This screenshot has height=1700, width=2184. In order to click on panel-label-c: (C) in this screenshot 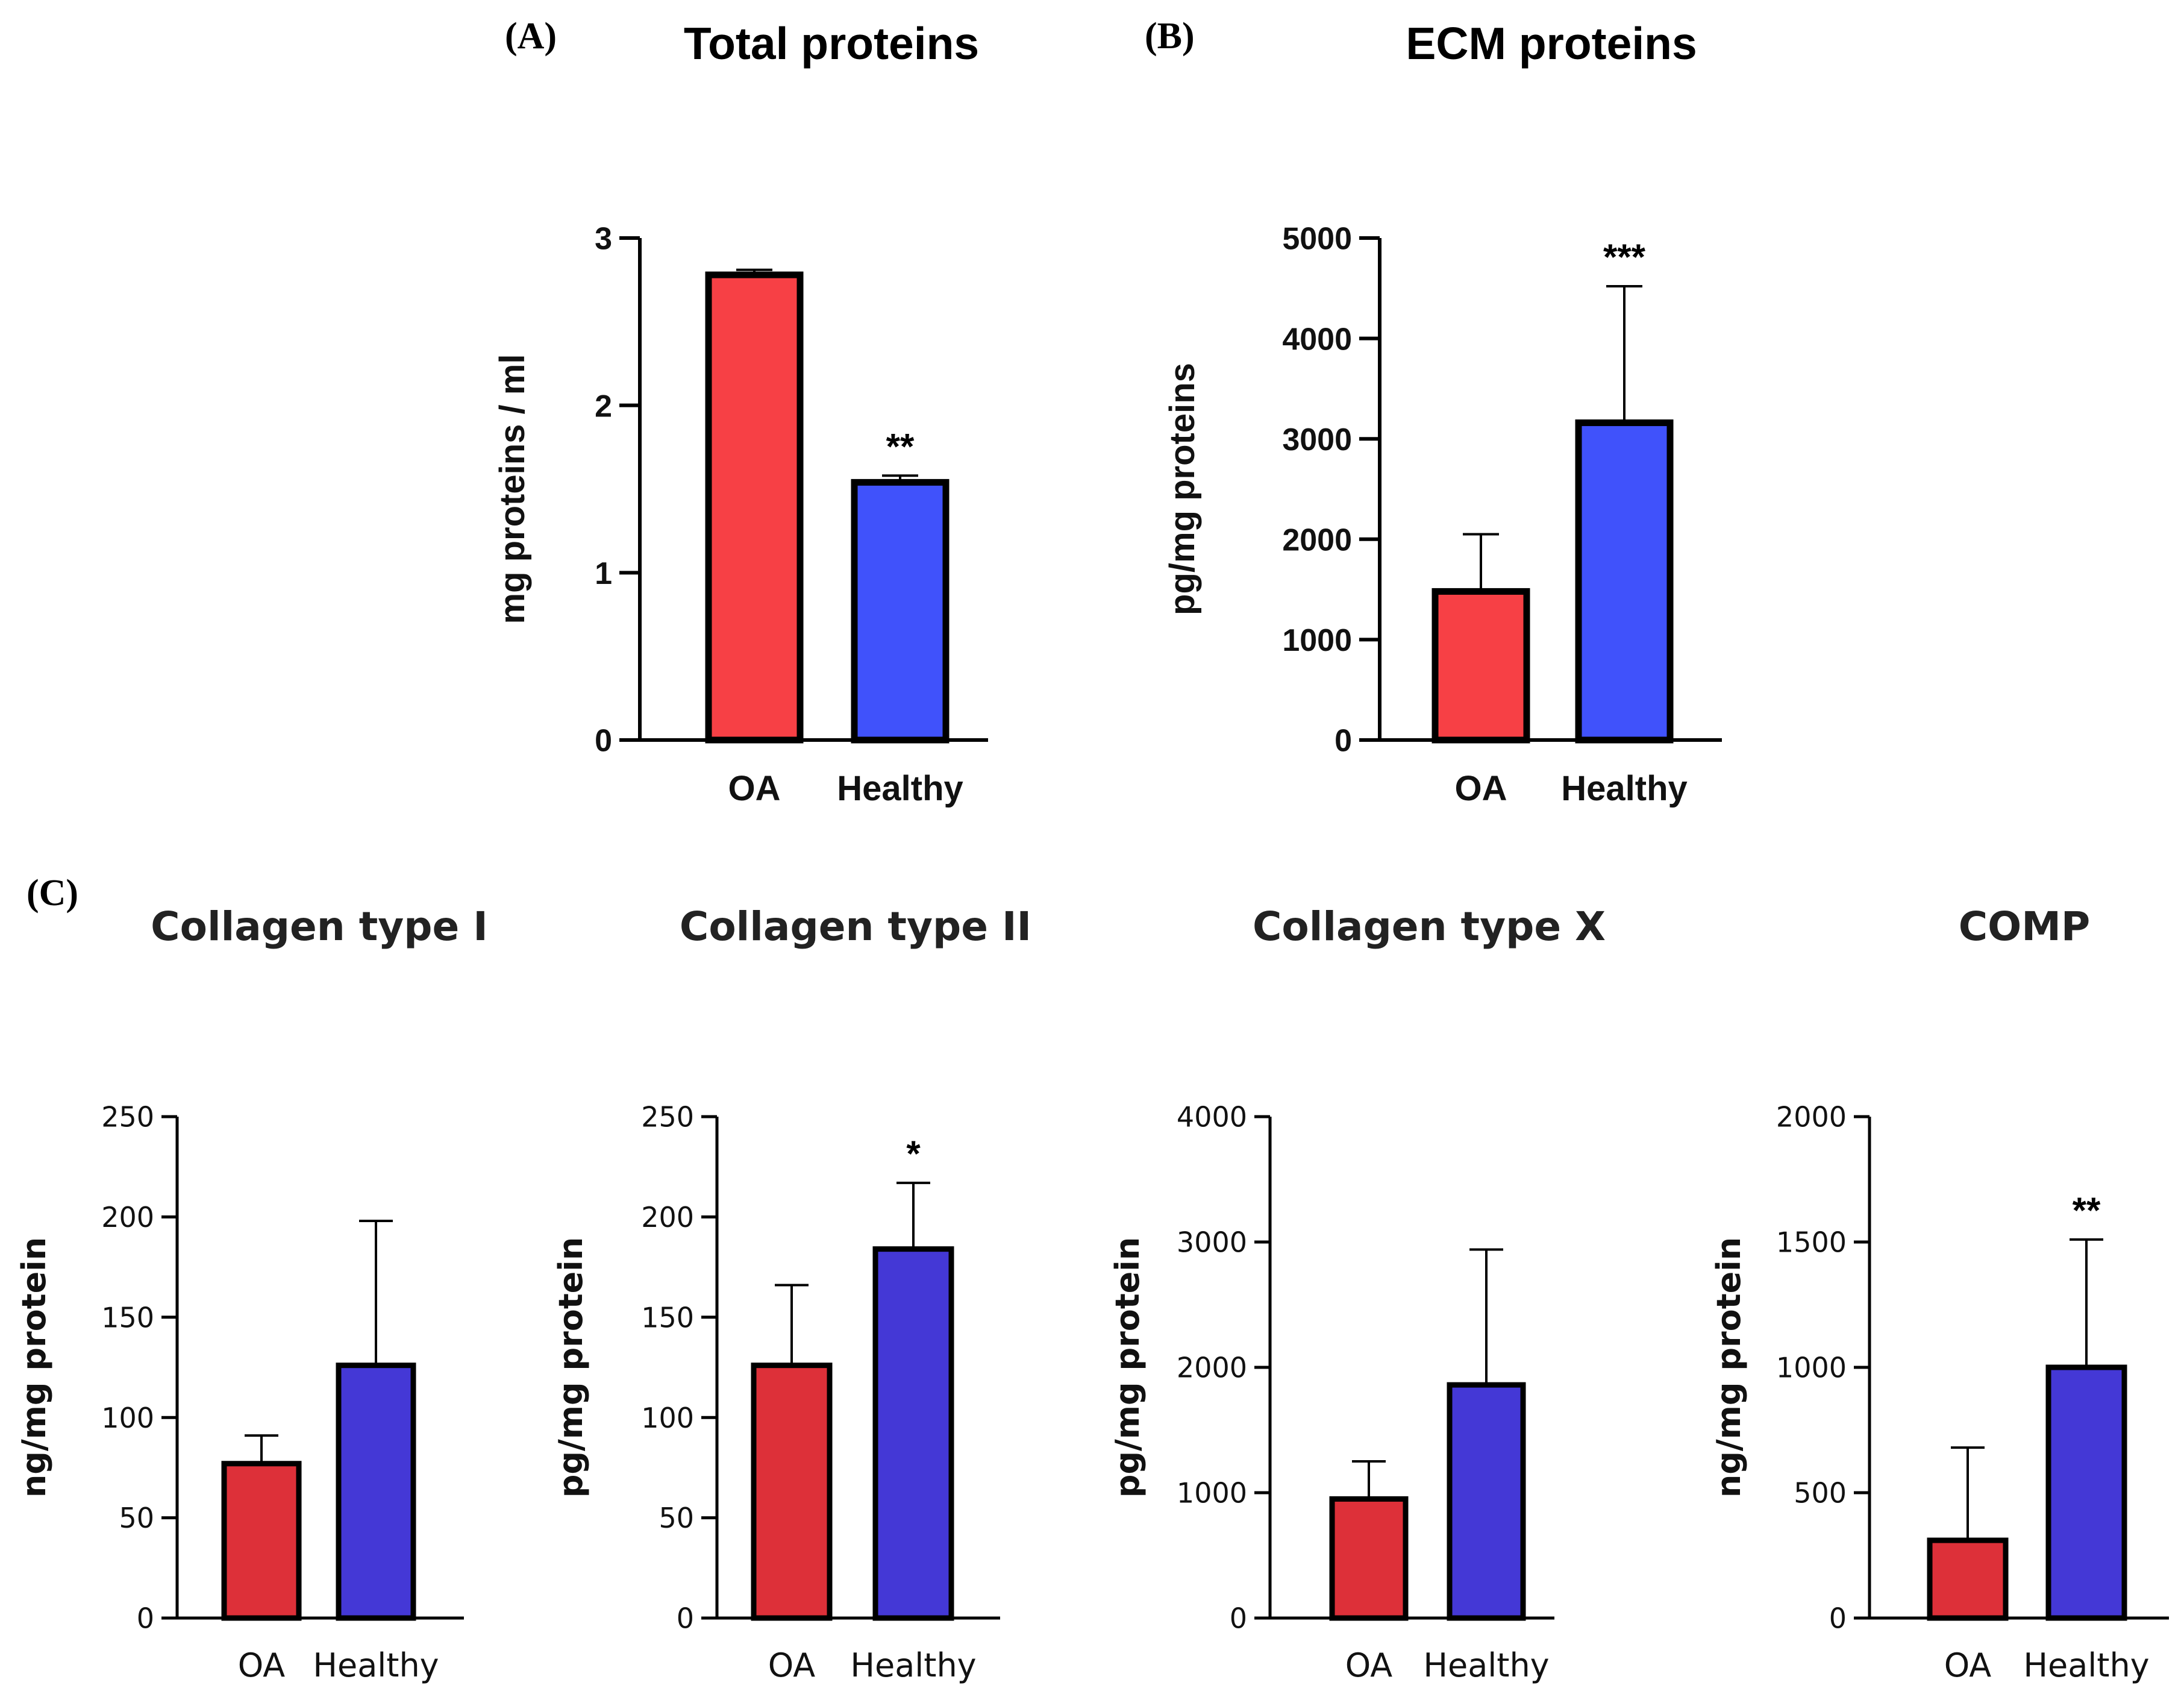, I will do `click(53, 893)`.